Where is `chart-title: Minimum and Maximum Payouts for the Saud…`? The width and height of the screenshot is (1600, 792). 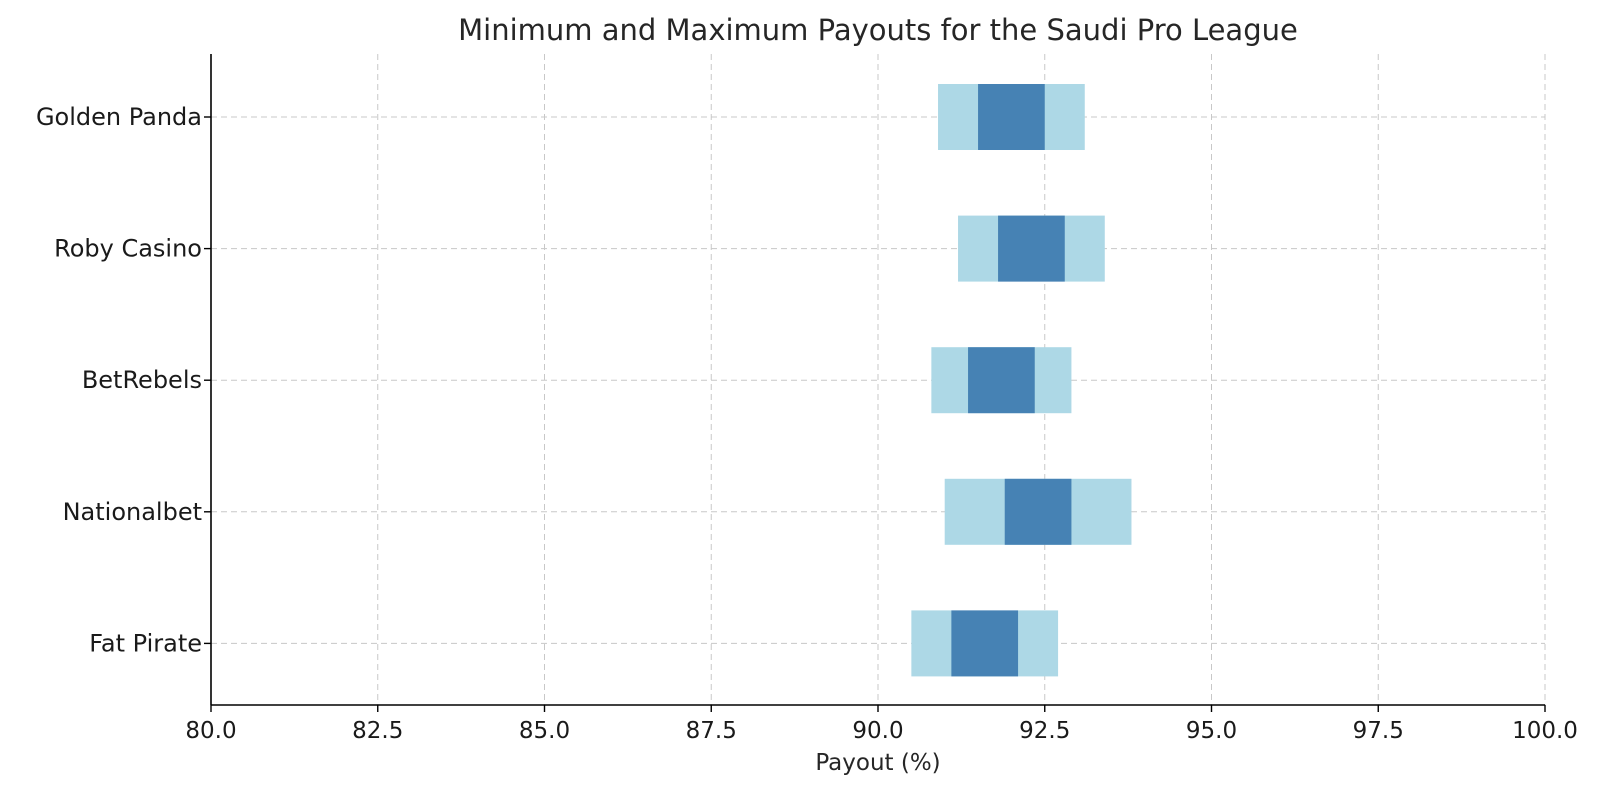 chart-title: Minimum and Maximum Payouts for the Saud… is located at coordinates (878, 30).